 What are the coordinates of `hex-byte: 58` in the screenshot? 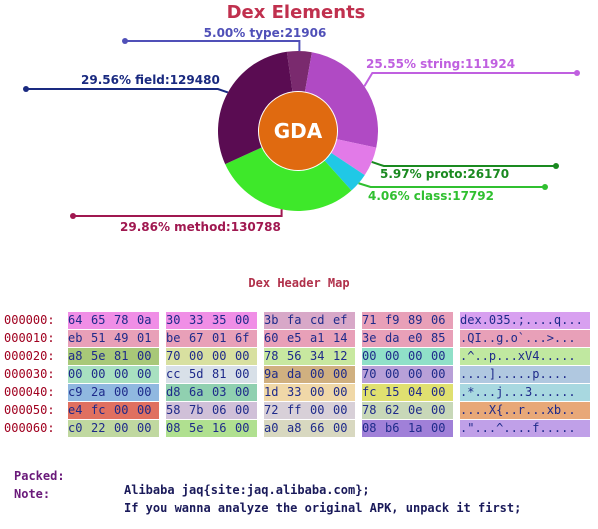 It's located at (177, 410).